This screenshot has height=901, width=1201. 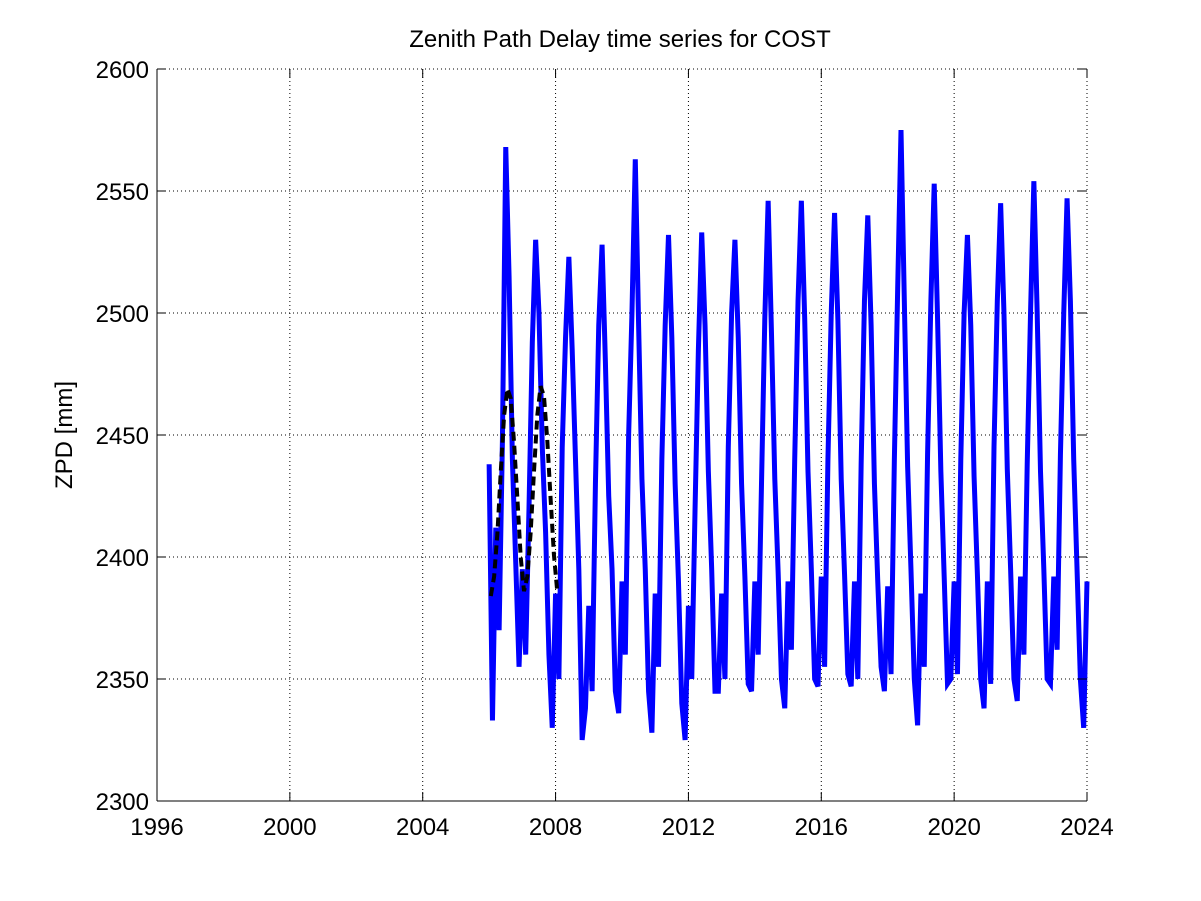 What do you see at coordinates (64, 435) in the screenshot?
I see `y-axis-label: ZPD [mm]` at bounding box center [64, 435].